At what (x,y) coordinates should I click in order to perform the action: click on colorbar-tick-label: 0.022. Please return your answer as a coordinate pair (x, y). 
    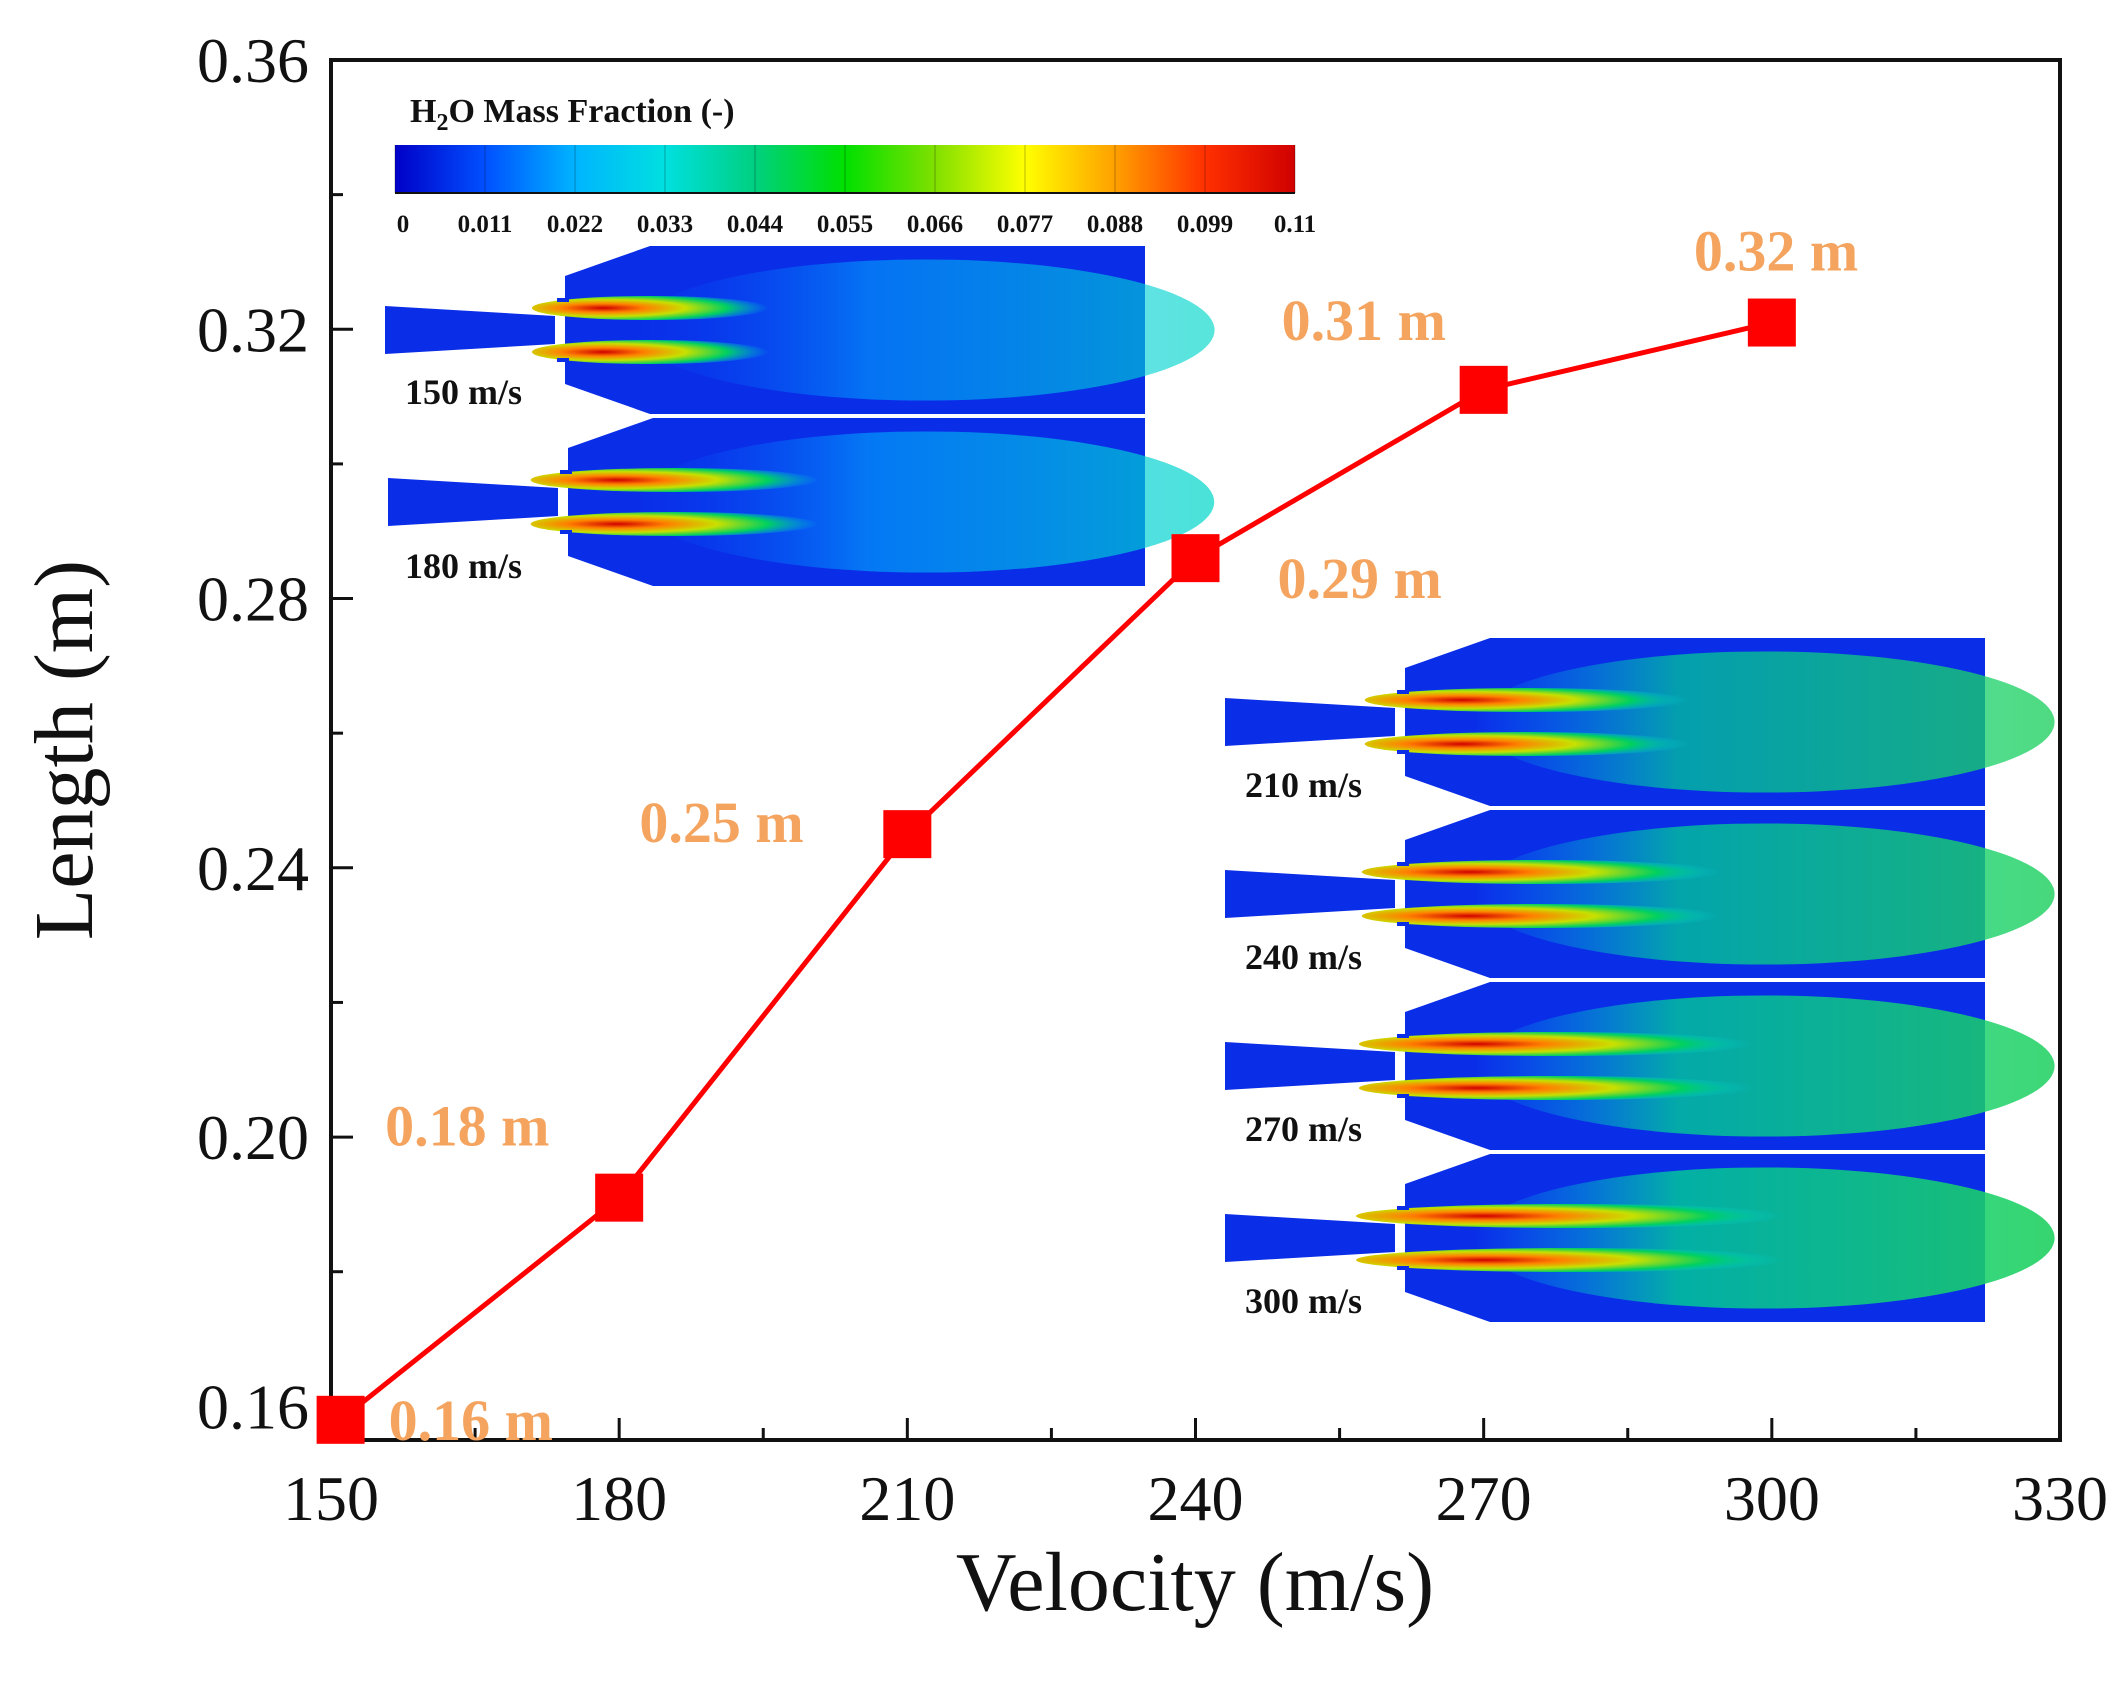
    Looking at the image, I should click on (575, 224).